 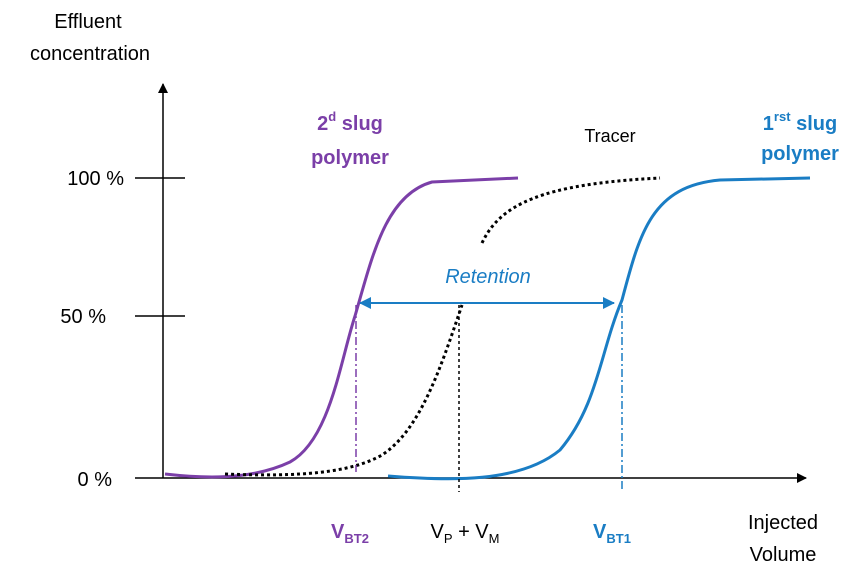 I want to click on text-part: BT2, so click(x=356, y=538).